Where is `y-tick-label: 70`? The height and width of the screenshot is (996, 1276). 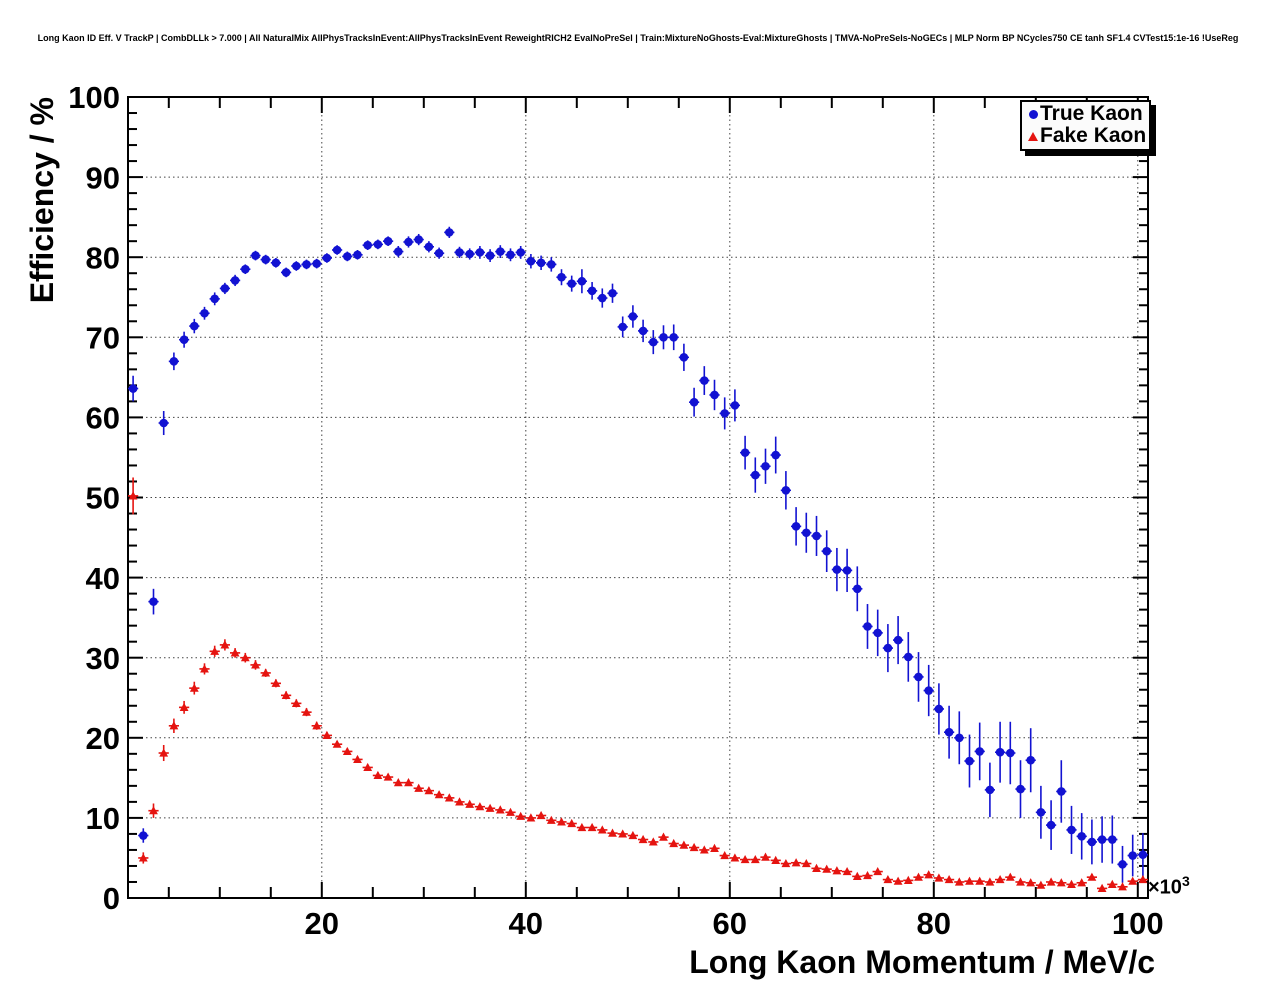
y-tick-label: 70 is located at coordinates (103, 337).